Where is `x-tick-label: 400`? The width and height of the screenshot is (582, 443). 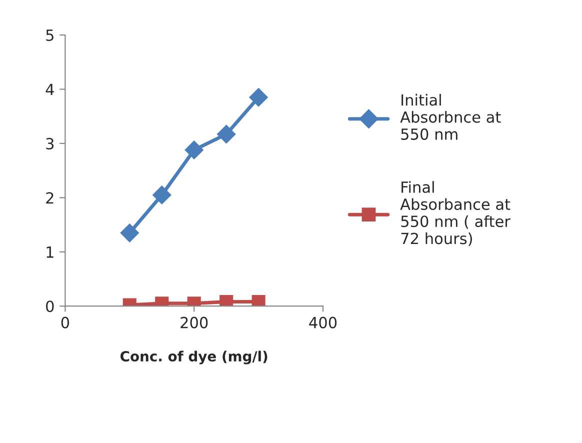
x-tick-label: 400 is located at coordinates (323, 322).